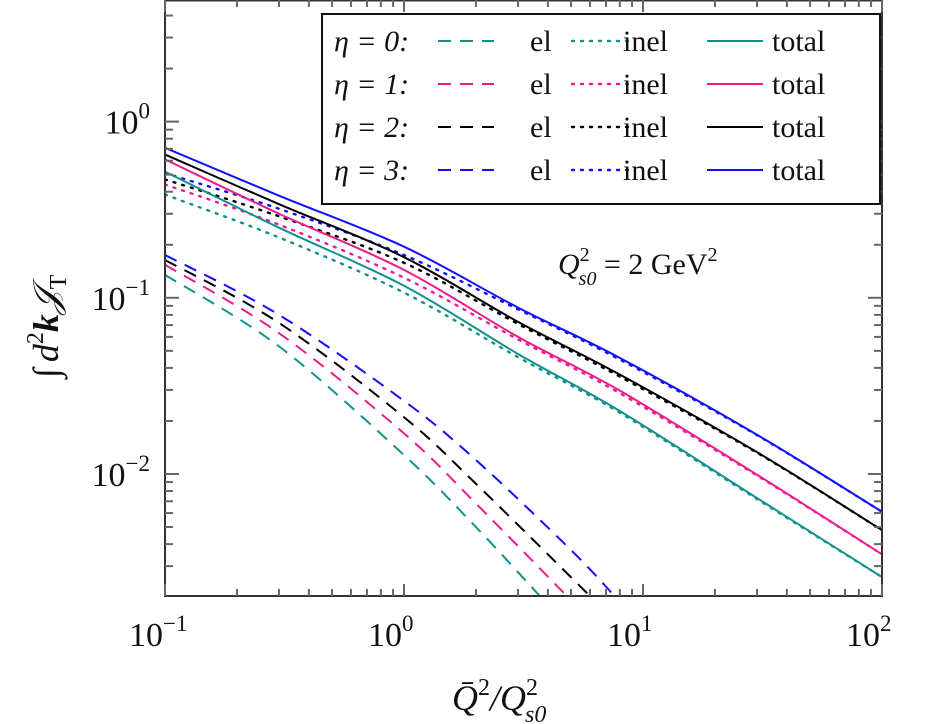 The height and width of the screenshot is (724, 925). What do you see at coordinates (579, 84) in the screenshot?
I see `legend-row-eta1: η = 1: el inel total` at bounding box center [579, 84].